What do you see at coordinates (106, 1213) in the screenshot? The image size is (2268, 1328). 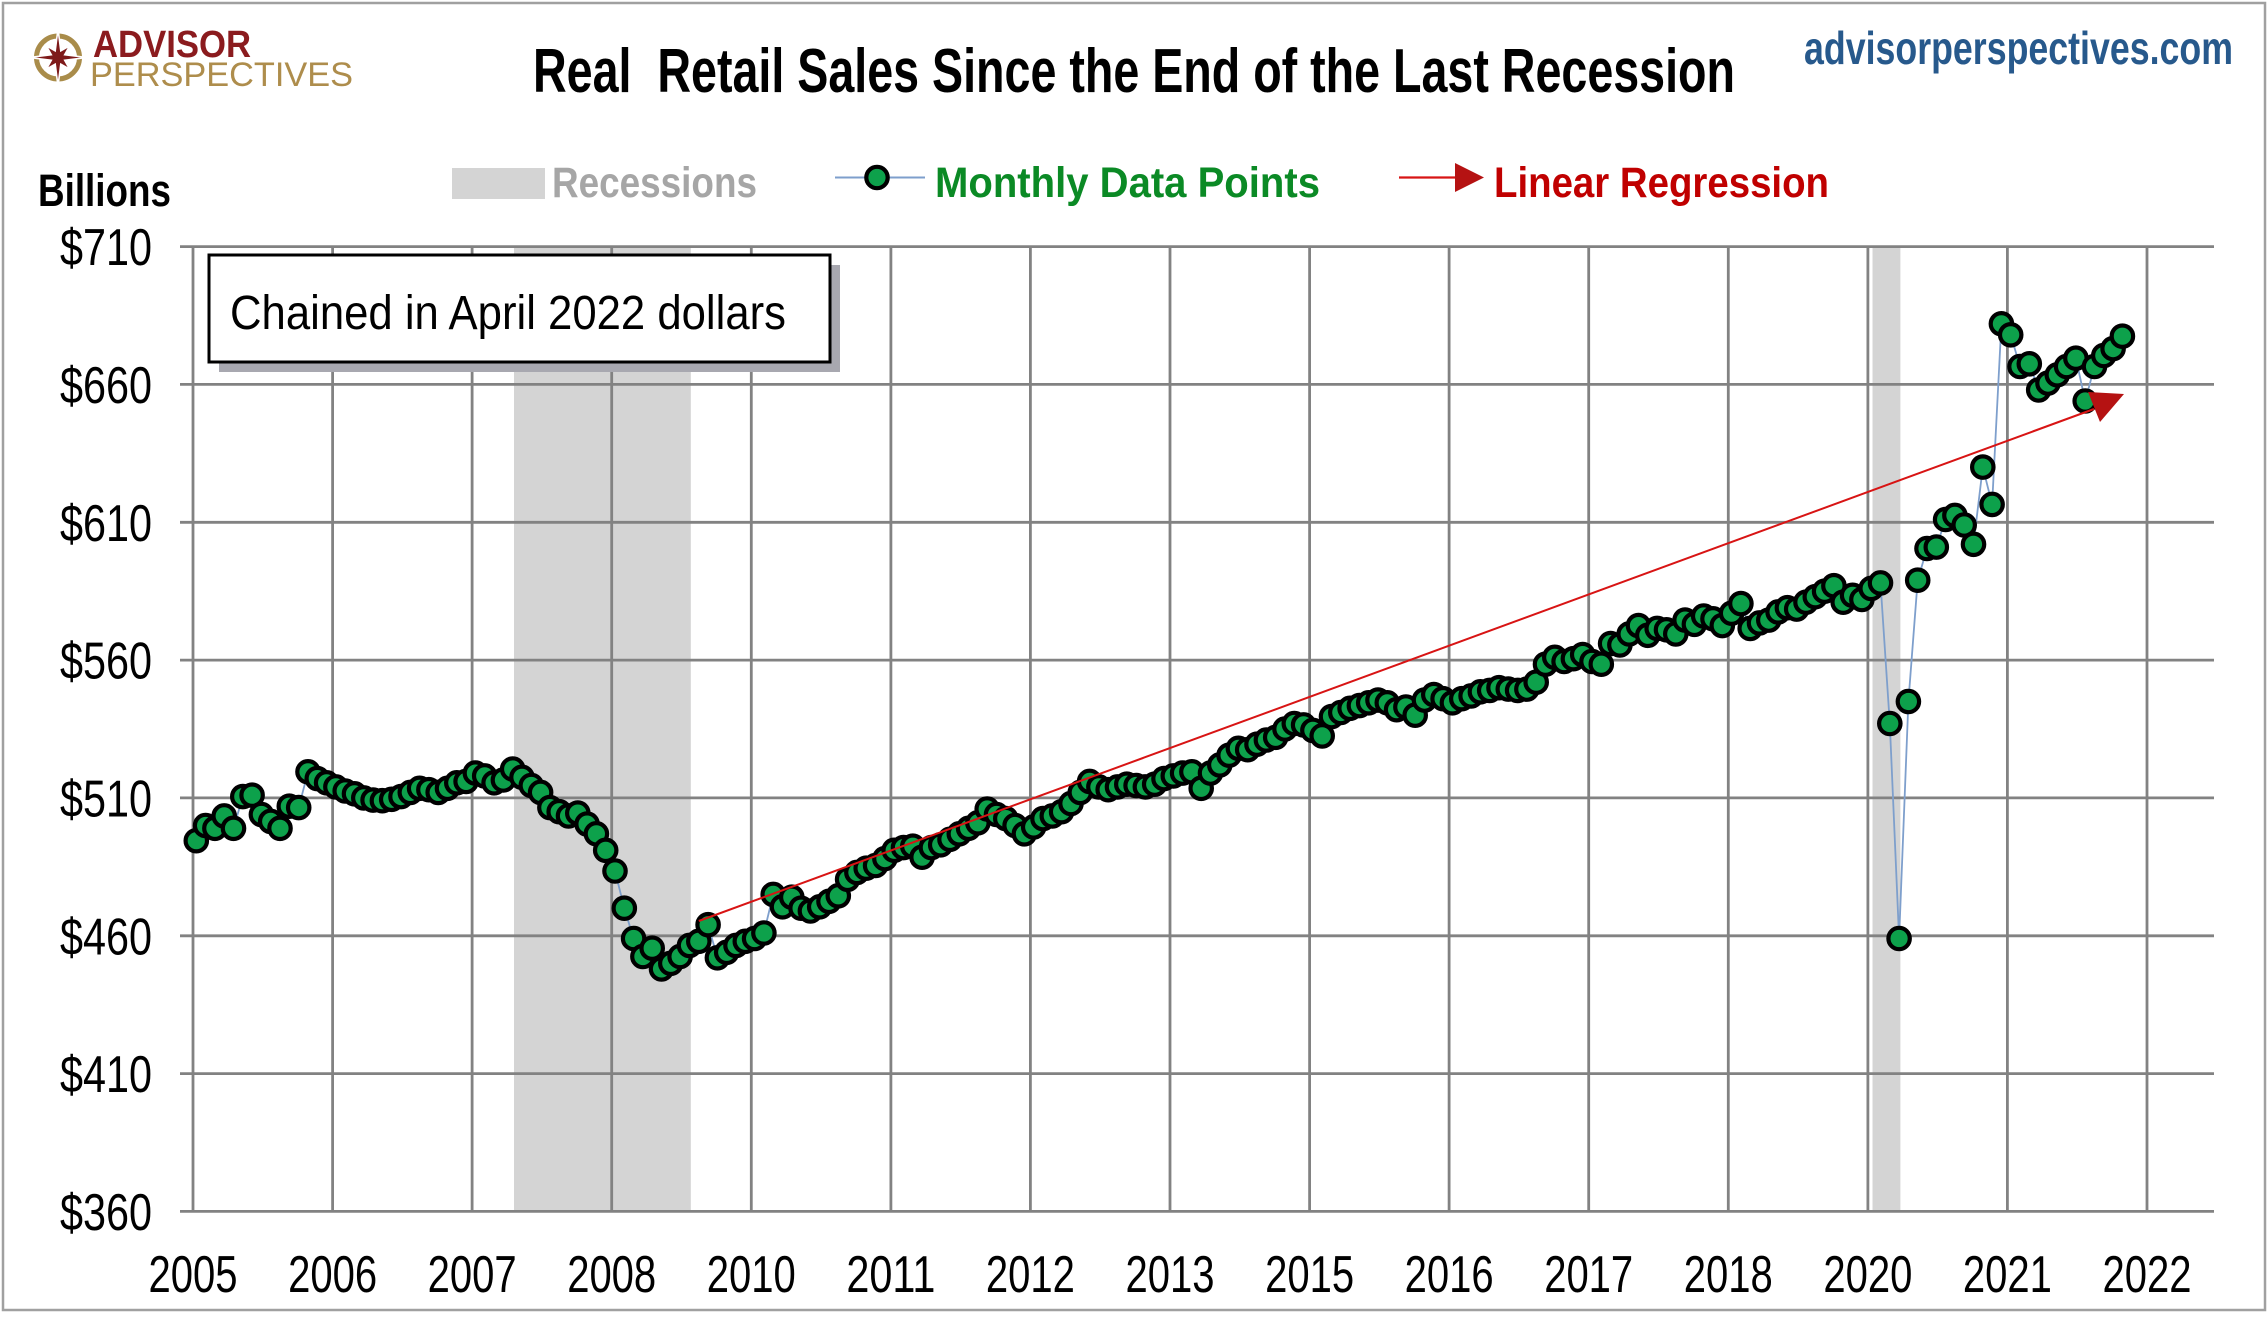 I see `svg-text: $360` at bounding box center [106, 1213].